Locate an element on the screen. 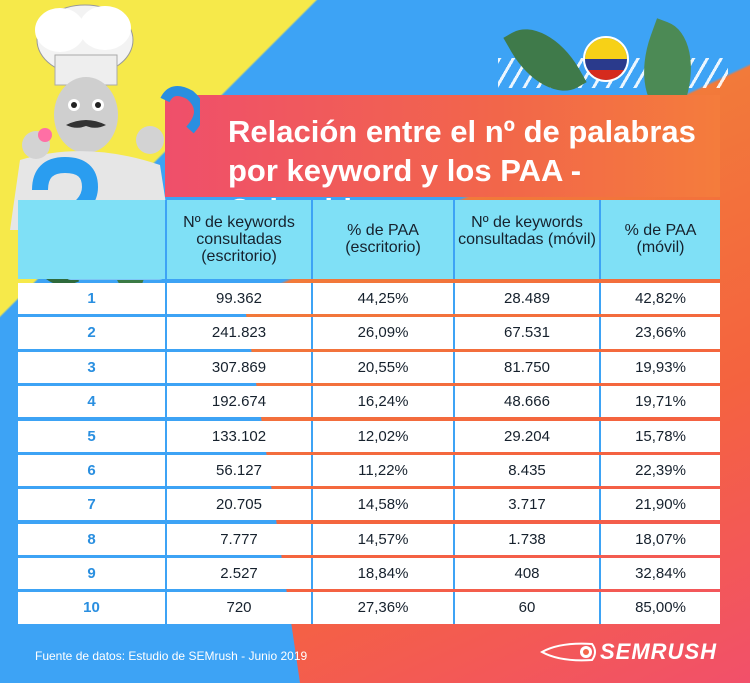 The height and width of the screenshot is (683, 750). table-row: 7 20.705 14,58% 3.717 21,90% is located at coordinates (369, 505).